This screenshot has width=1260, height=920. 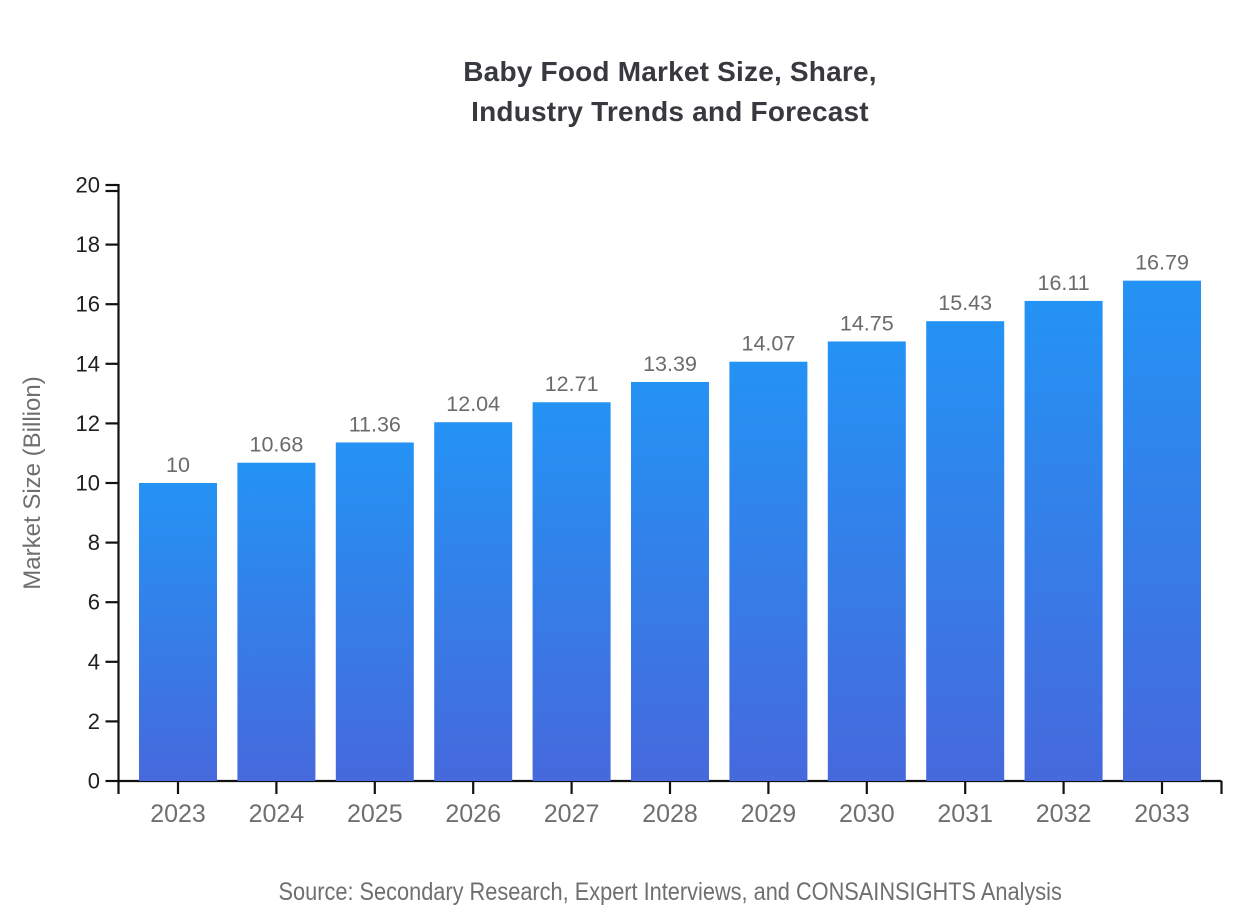 I want to click on x-tick-label: 2024, so click(x=277, y=814).